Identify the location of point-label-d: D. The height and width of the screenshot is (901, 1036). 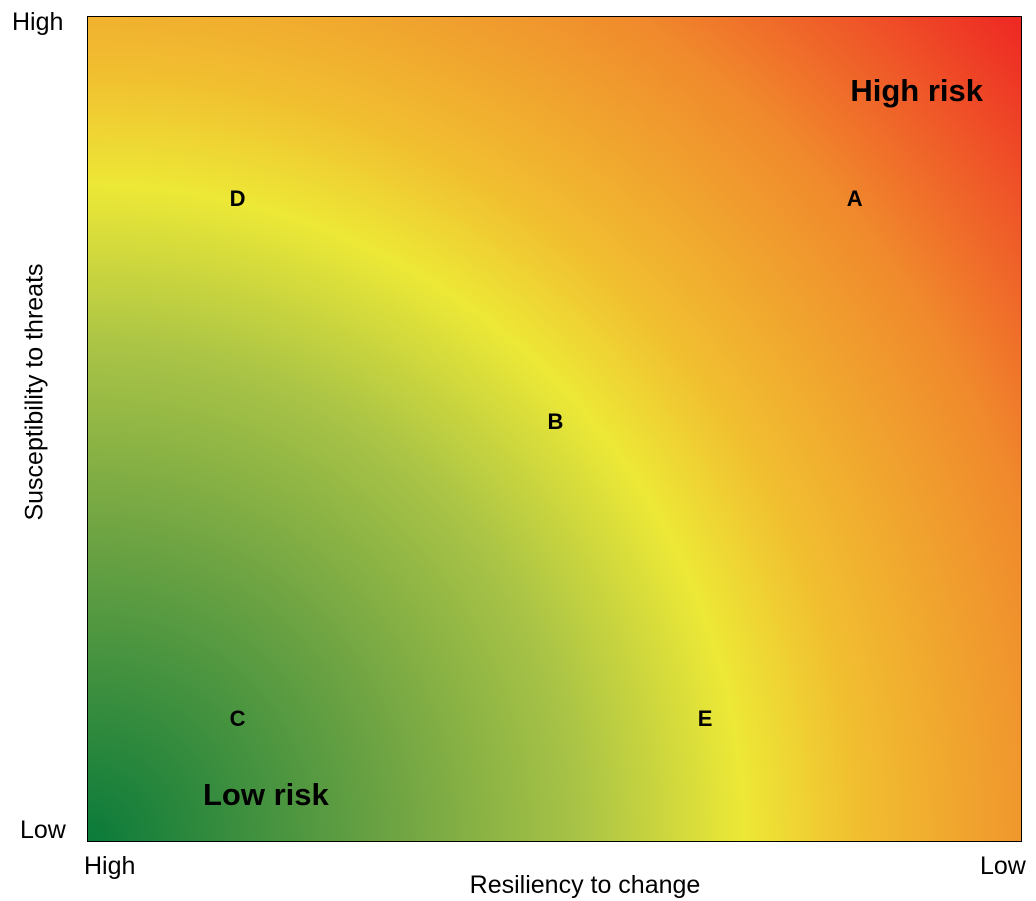
(237, 198).